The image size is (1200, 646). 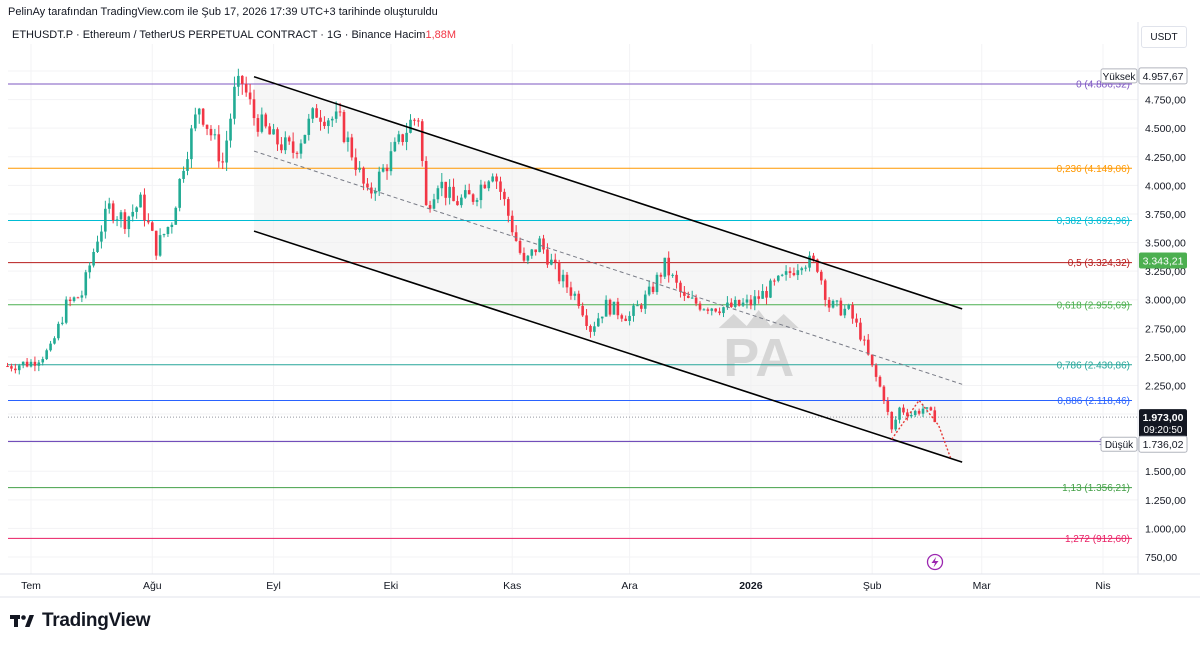 What do you see at coordinates (391, 586) in the screenshot?
I see `time-tick-label: Eki` at bounding box center [391, 586].